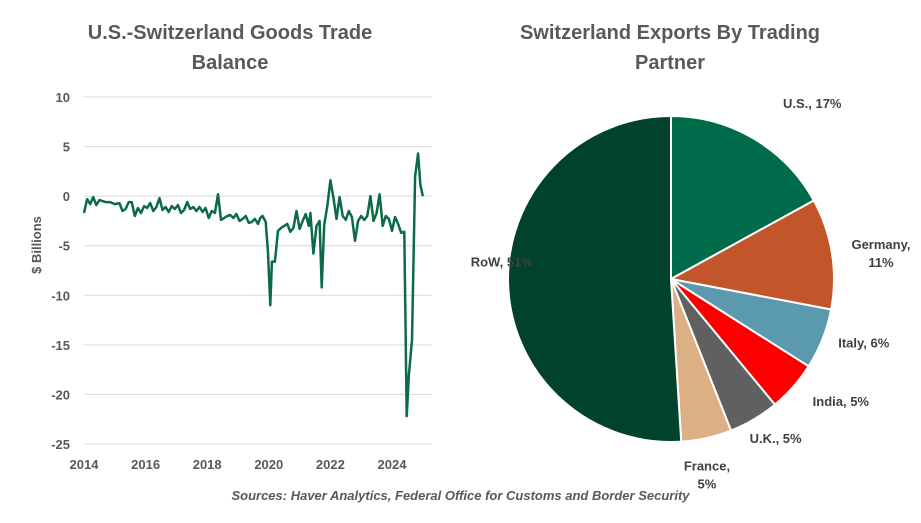  I want to click on line-chart-x-ticks: 2014 2016 2018 2020 2022 2024, so click(239, 464).